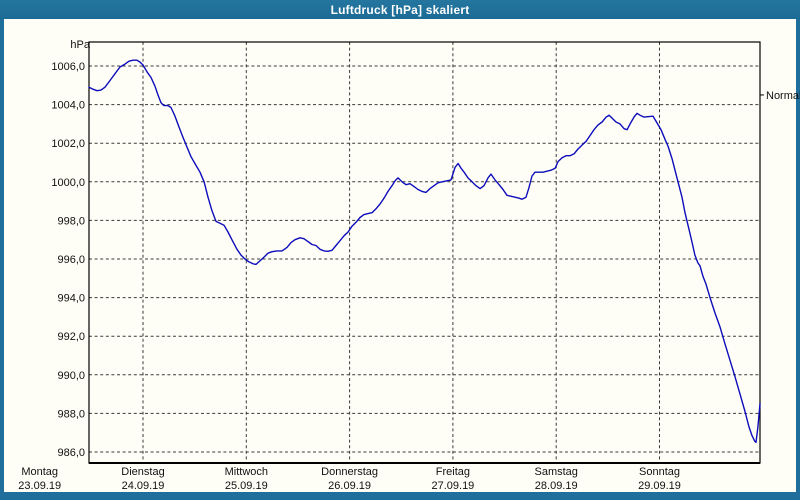  I want to click on normal-label: Normal, so click(783, 96).